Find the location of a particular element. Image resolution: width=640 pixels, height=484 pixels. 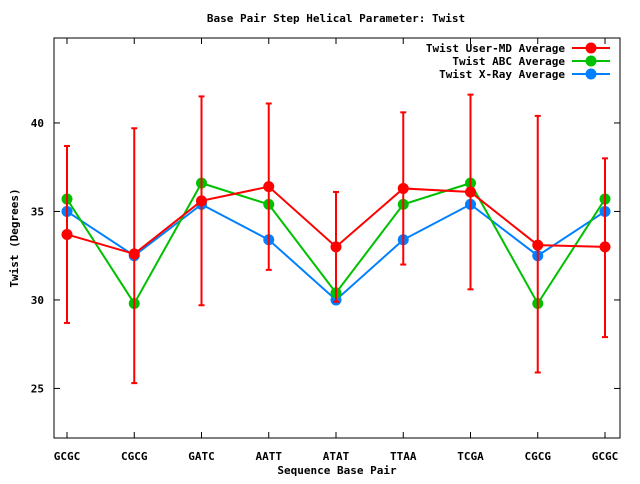

legend-label: Twist User-MD Average is located at coordinates (495, 48).